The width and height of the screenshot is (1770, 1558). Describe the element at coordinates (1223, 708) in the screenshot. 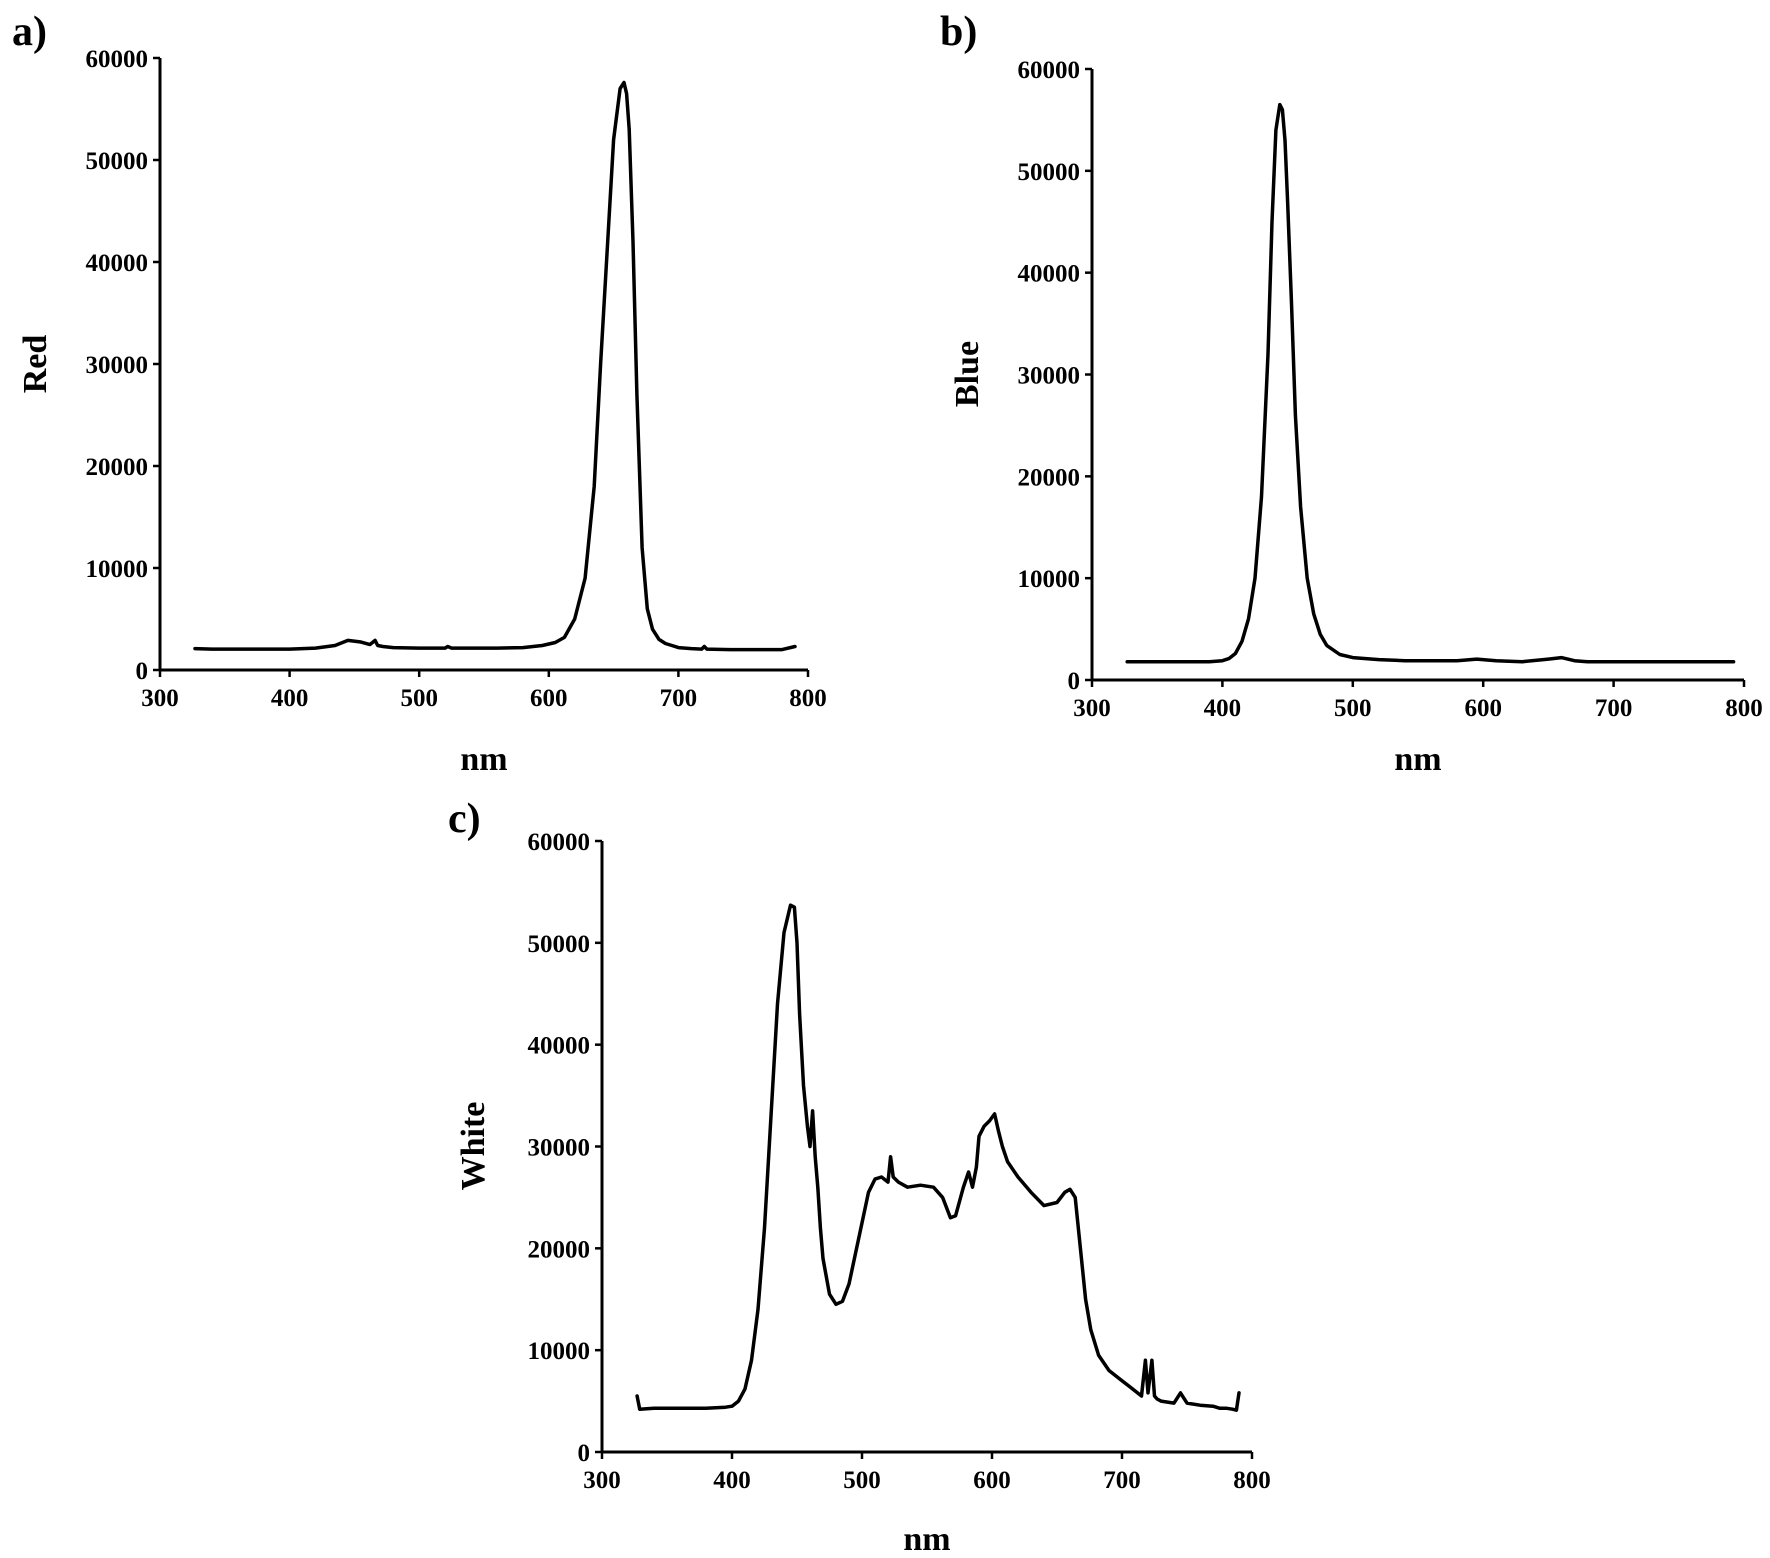

I see `panel-b-xtick-label: 400` at that location.